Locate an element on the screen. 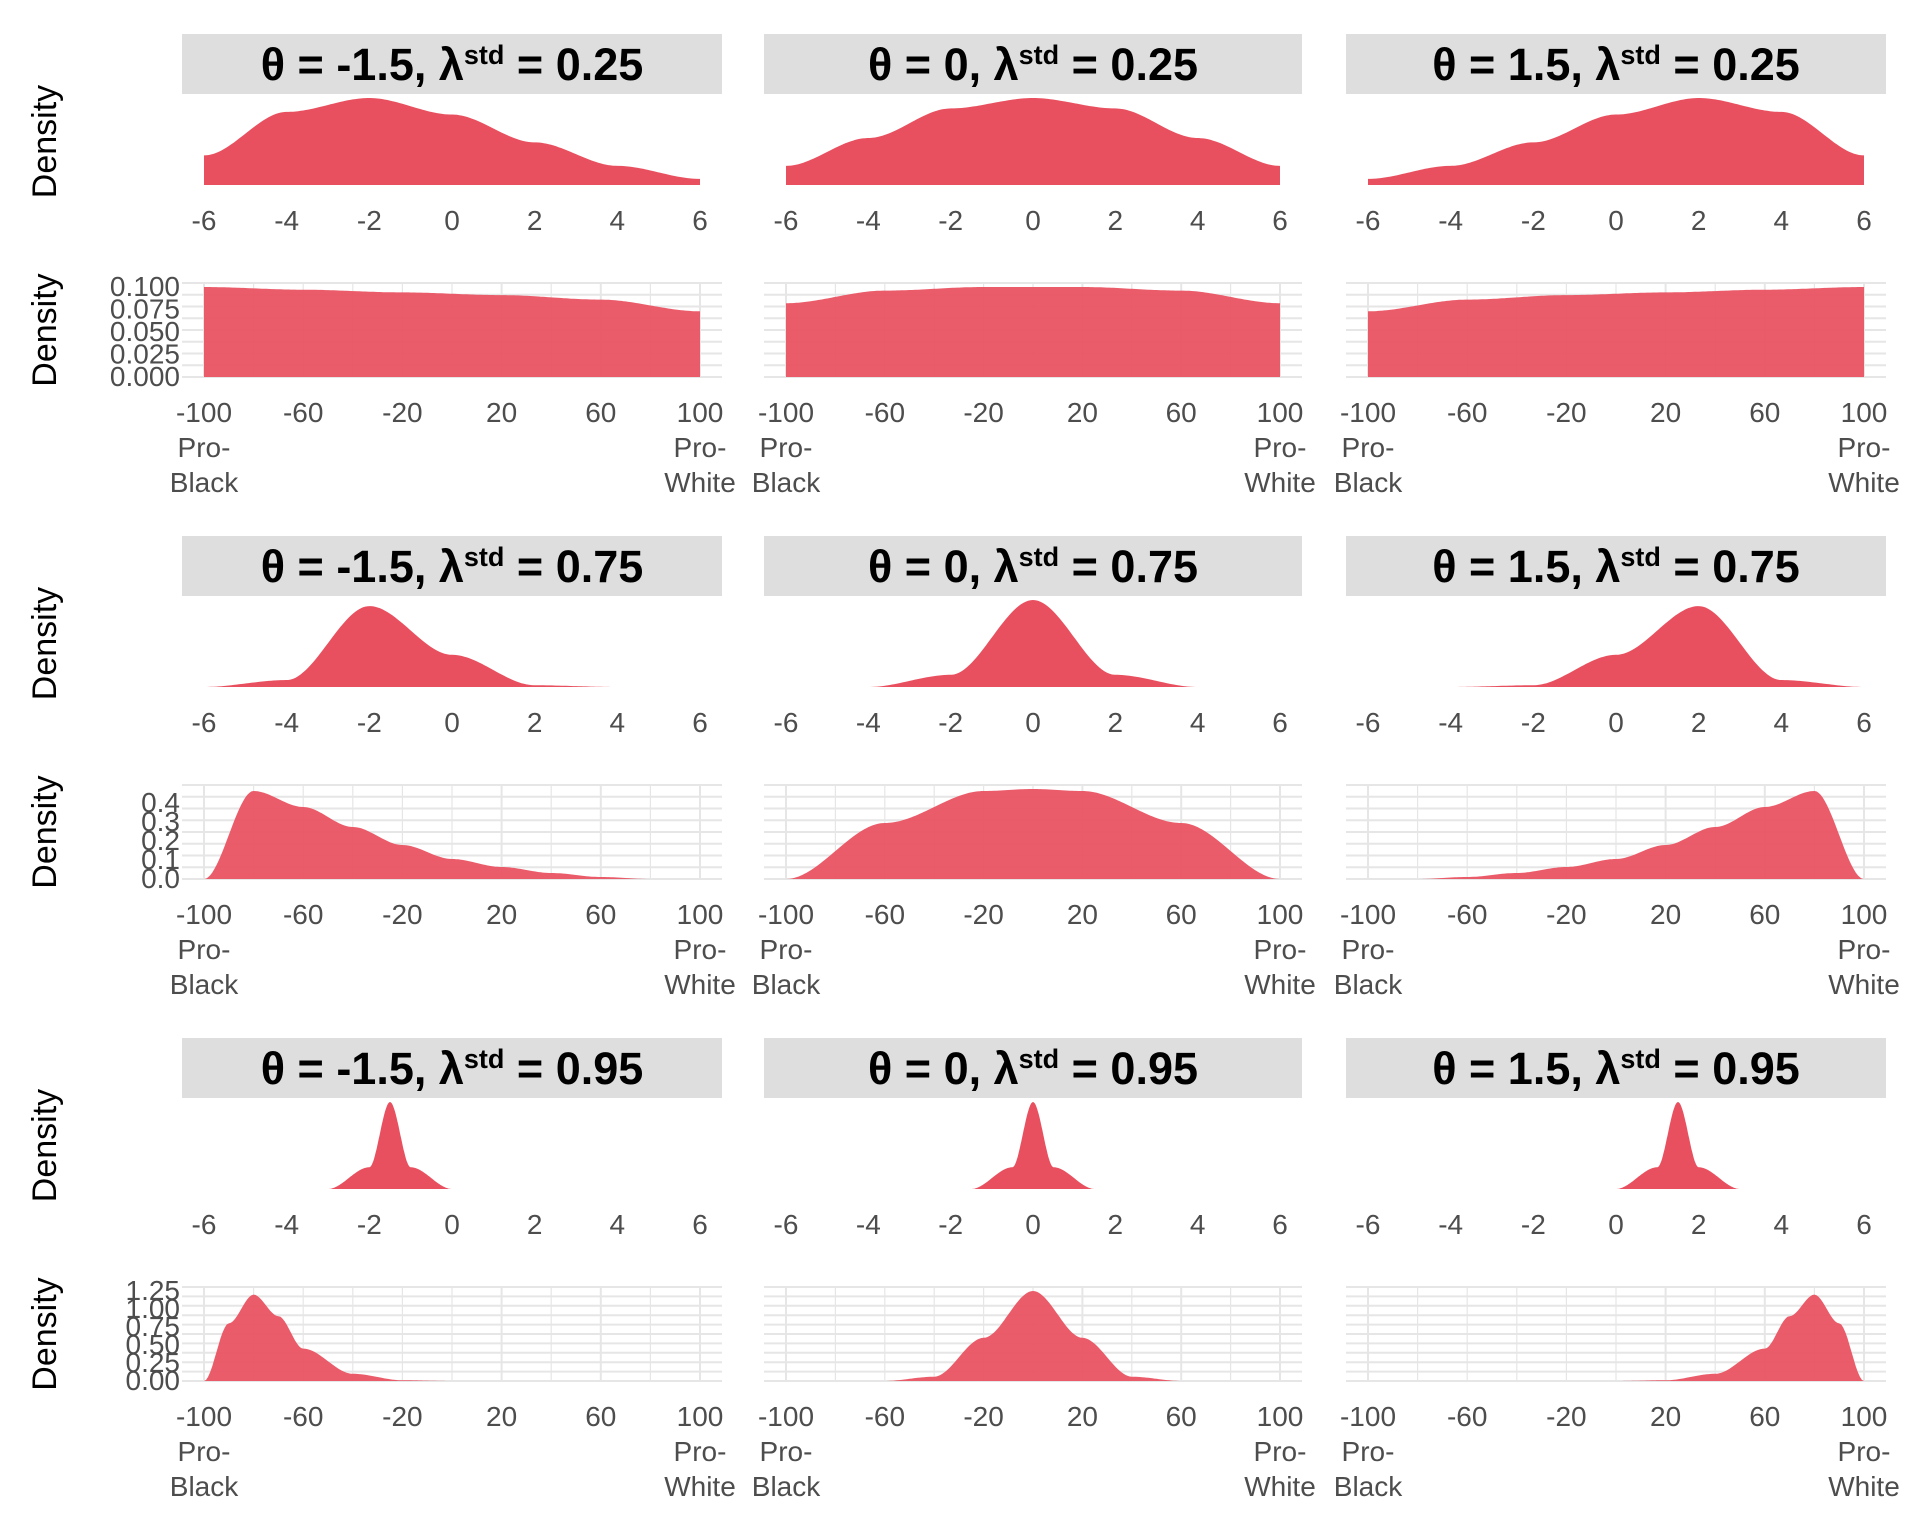 This screenshot has width=1920, height=1536. facet-strip-label: θ = 1.5, λstd = 0.95 is located at coordinates (1616, 1068).